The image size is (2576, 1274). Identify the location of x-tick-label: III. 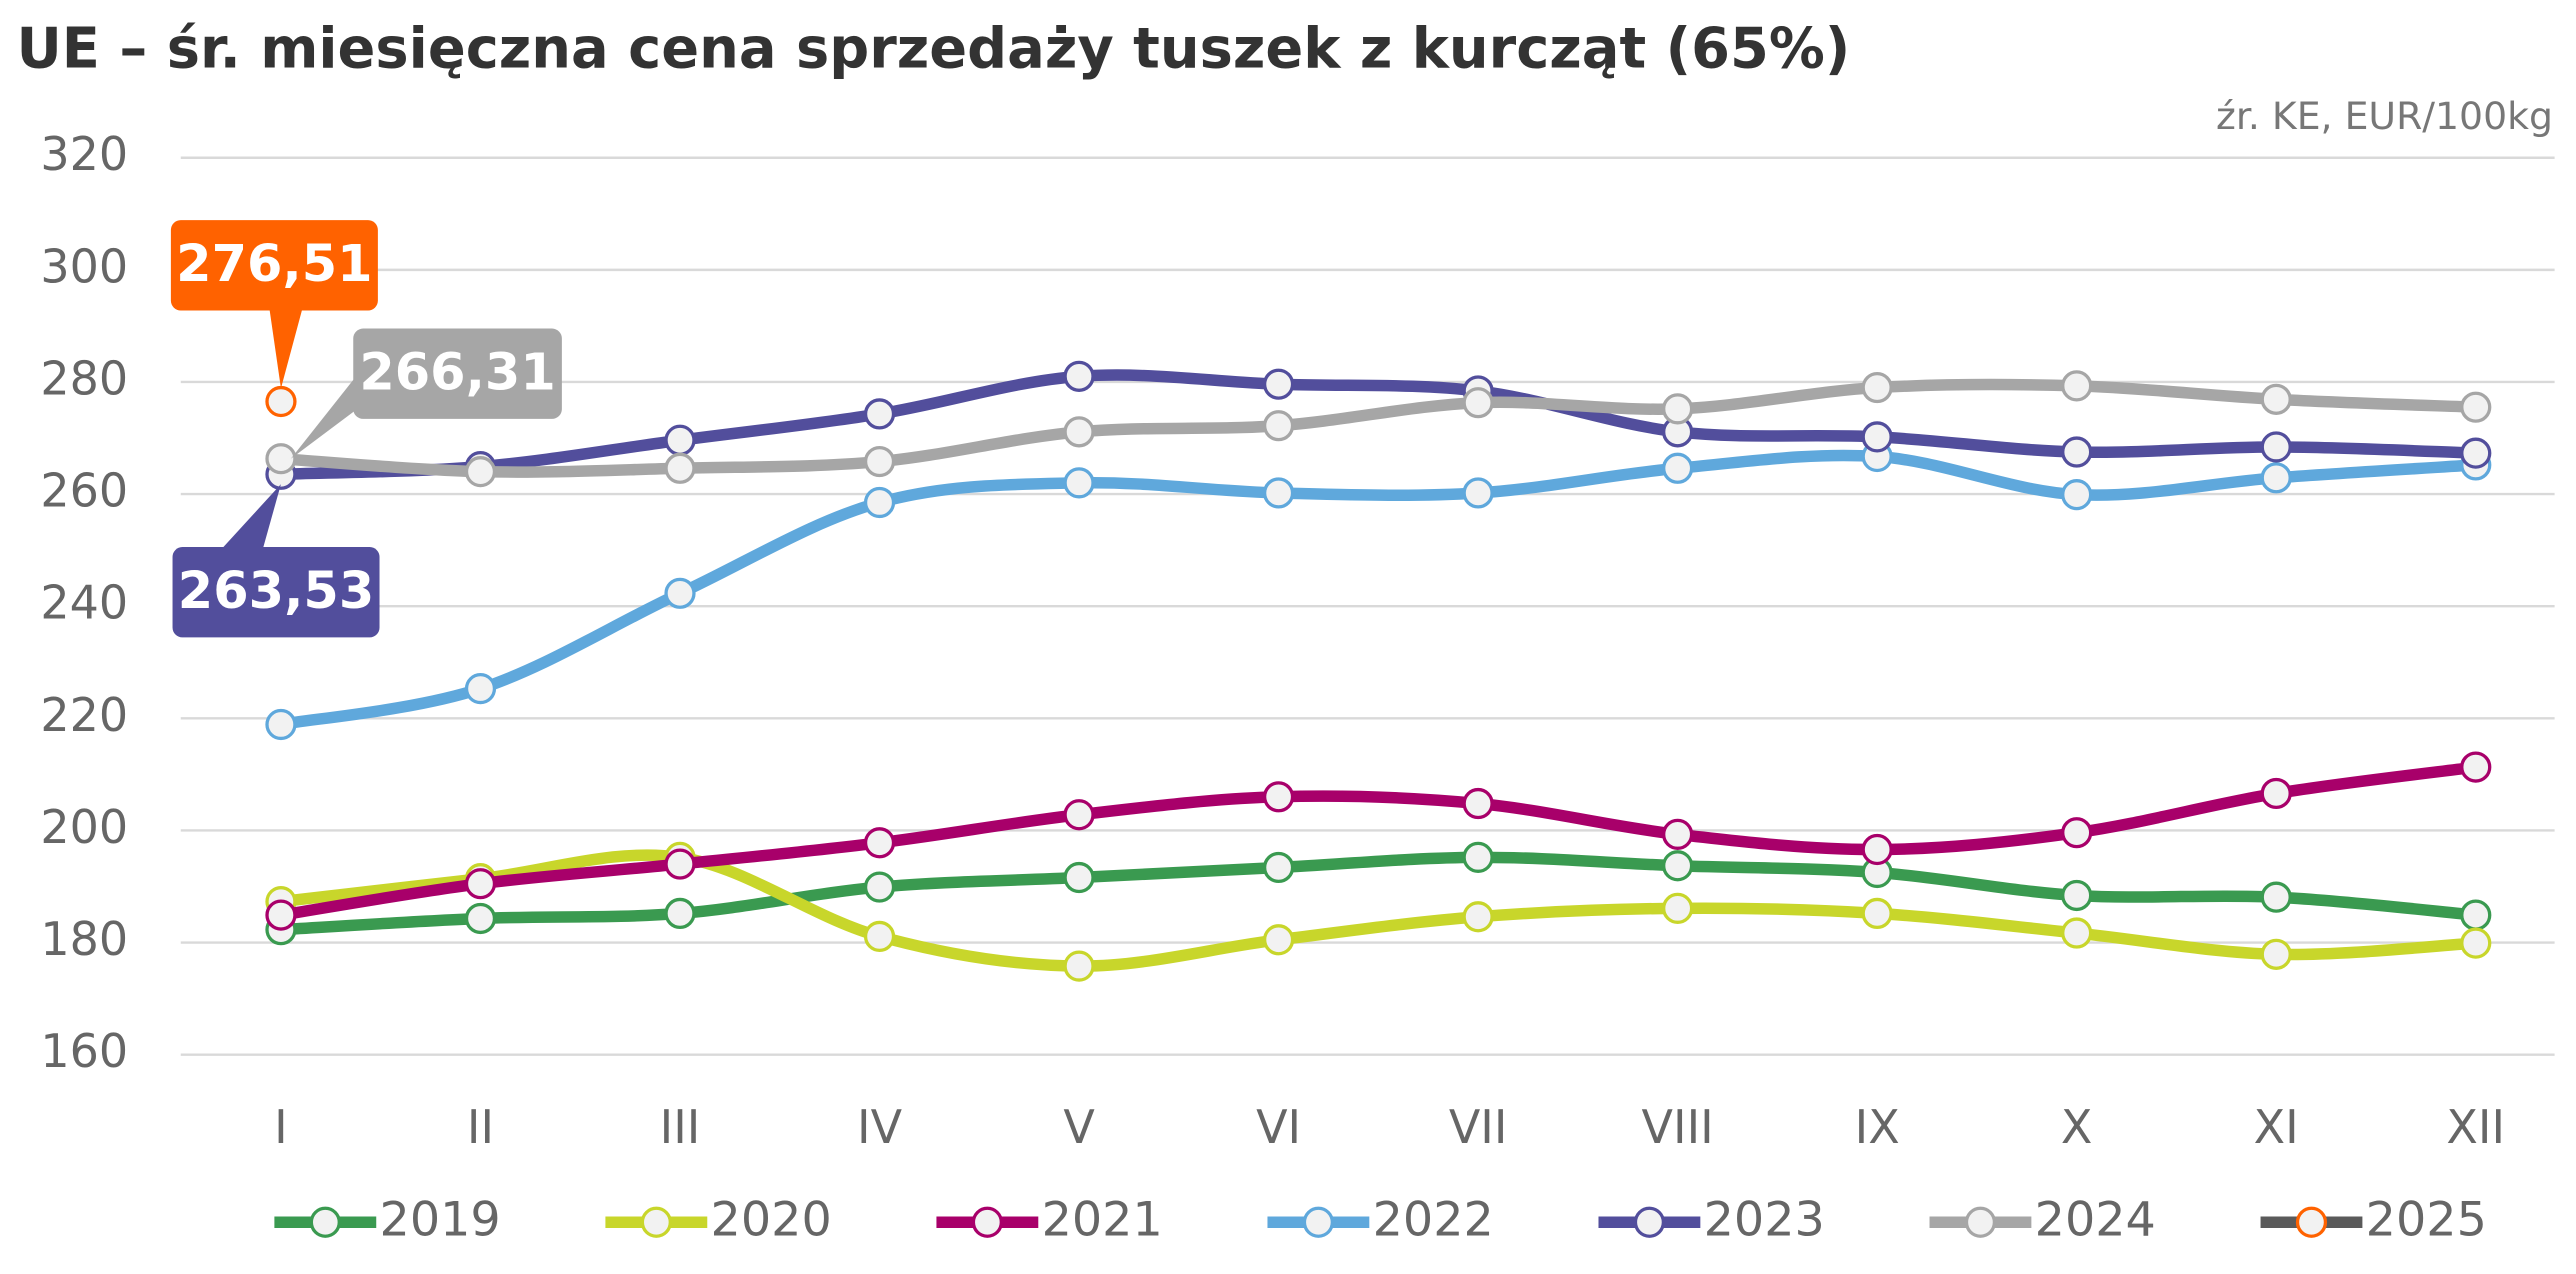
(680, 1127).